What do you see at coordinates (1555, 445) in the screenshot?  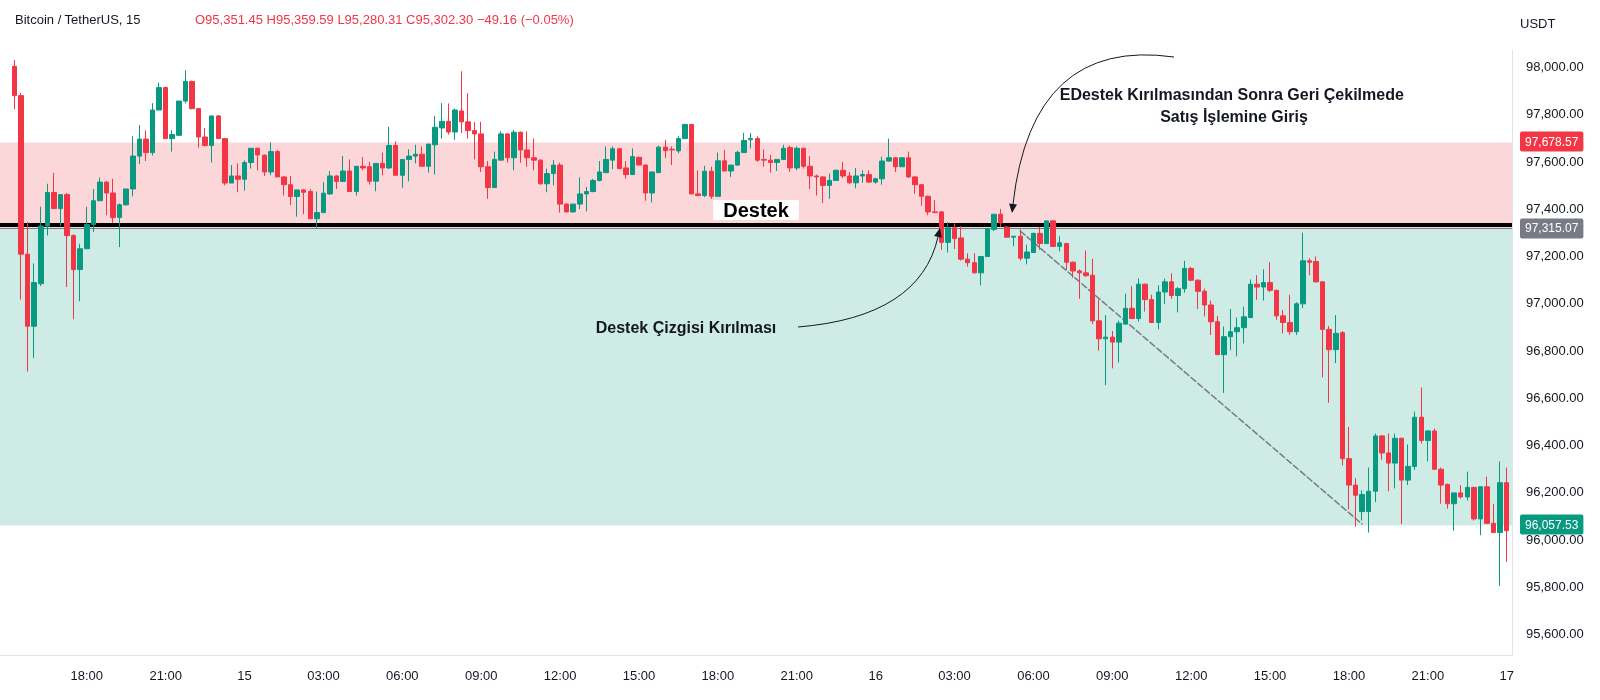 I see `y-tick-label: 96,400.00` at bounding box center [1555, 445].